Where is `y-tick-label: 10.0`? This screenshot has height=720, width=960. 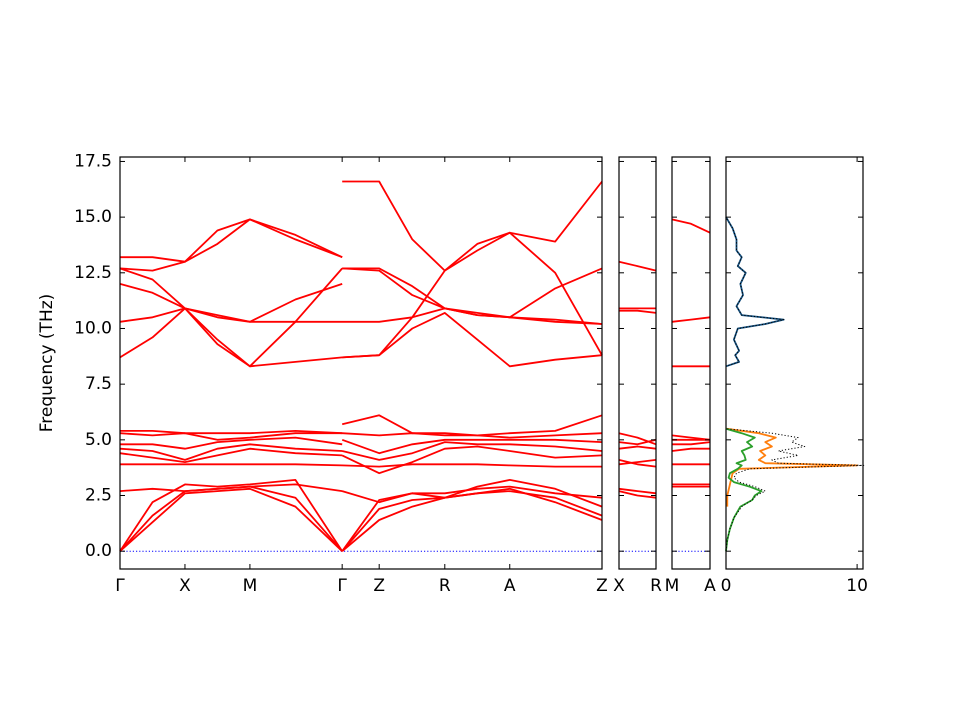
y-tick-label: 10.0 is located at coordinates (93, 328).